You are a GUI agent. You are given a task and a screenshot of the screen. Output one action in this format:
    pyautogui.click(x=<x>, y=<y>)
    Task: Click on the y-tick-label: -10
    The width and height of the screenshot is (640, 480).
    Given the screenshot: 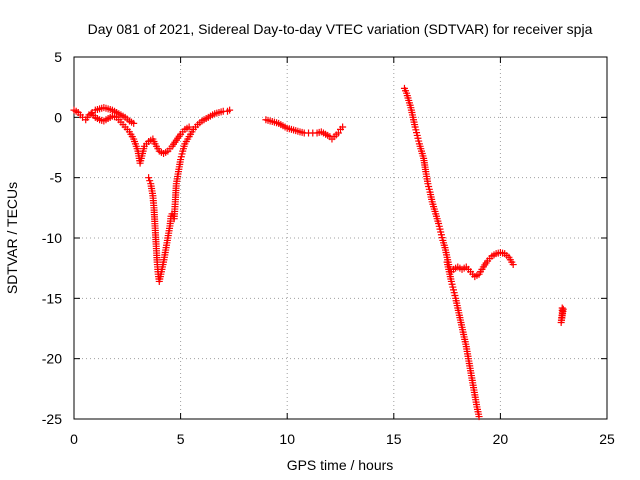 What is the action you would take?
    pyautogui.click(x=52, y=238)
    